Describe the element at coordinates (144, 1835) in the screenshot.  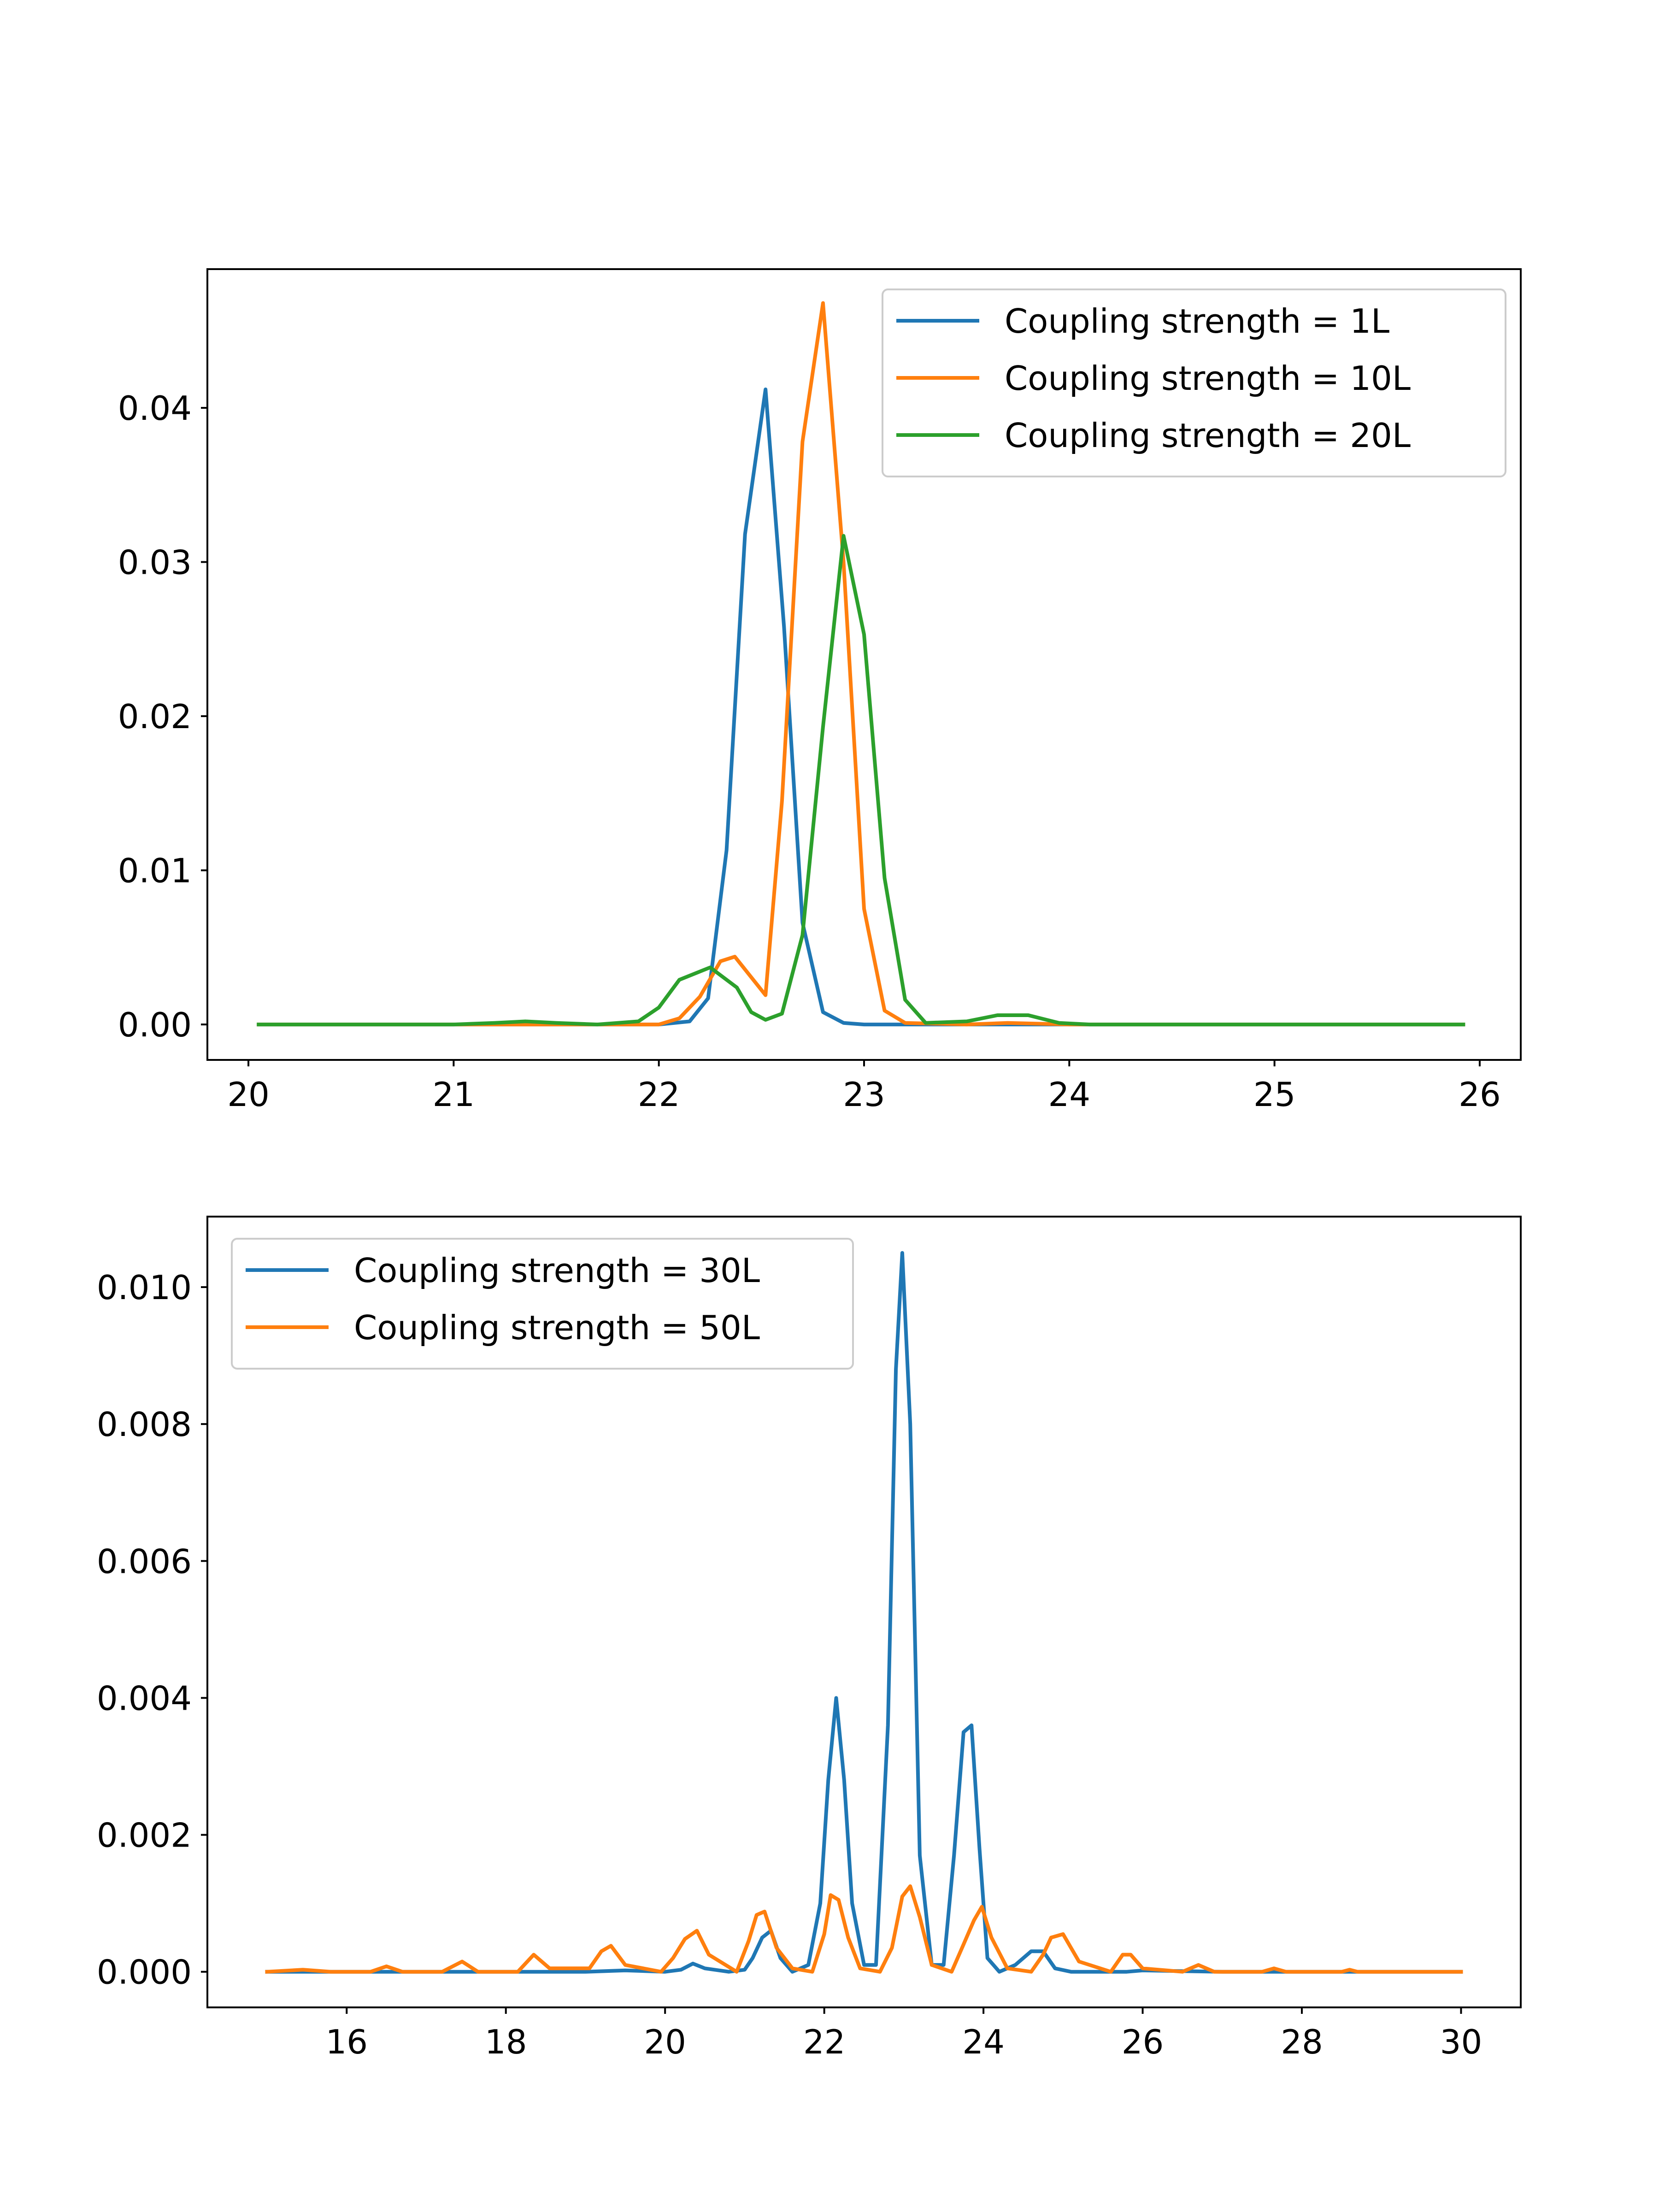
I see `bottom-ytick-label: 0.002` at that location.